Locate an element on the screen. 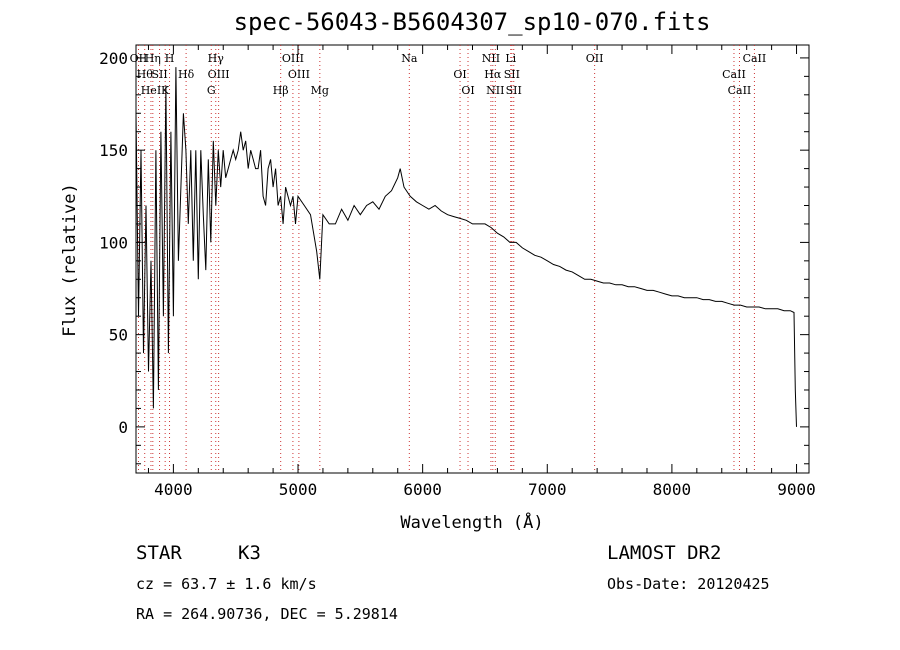 The height and width of the screenshot is (650, 900). object-class: STAR is located at coordinates (159, 553).